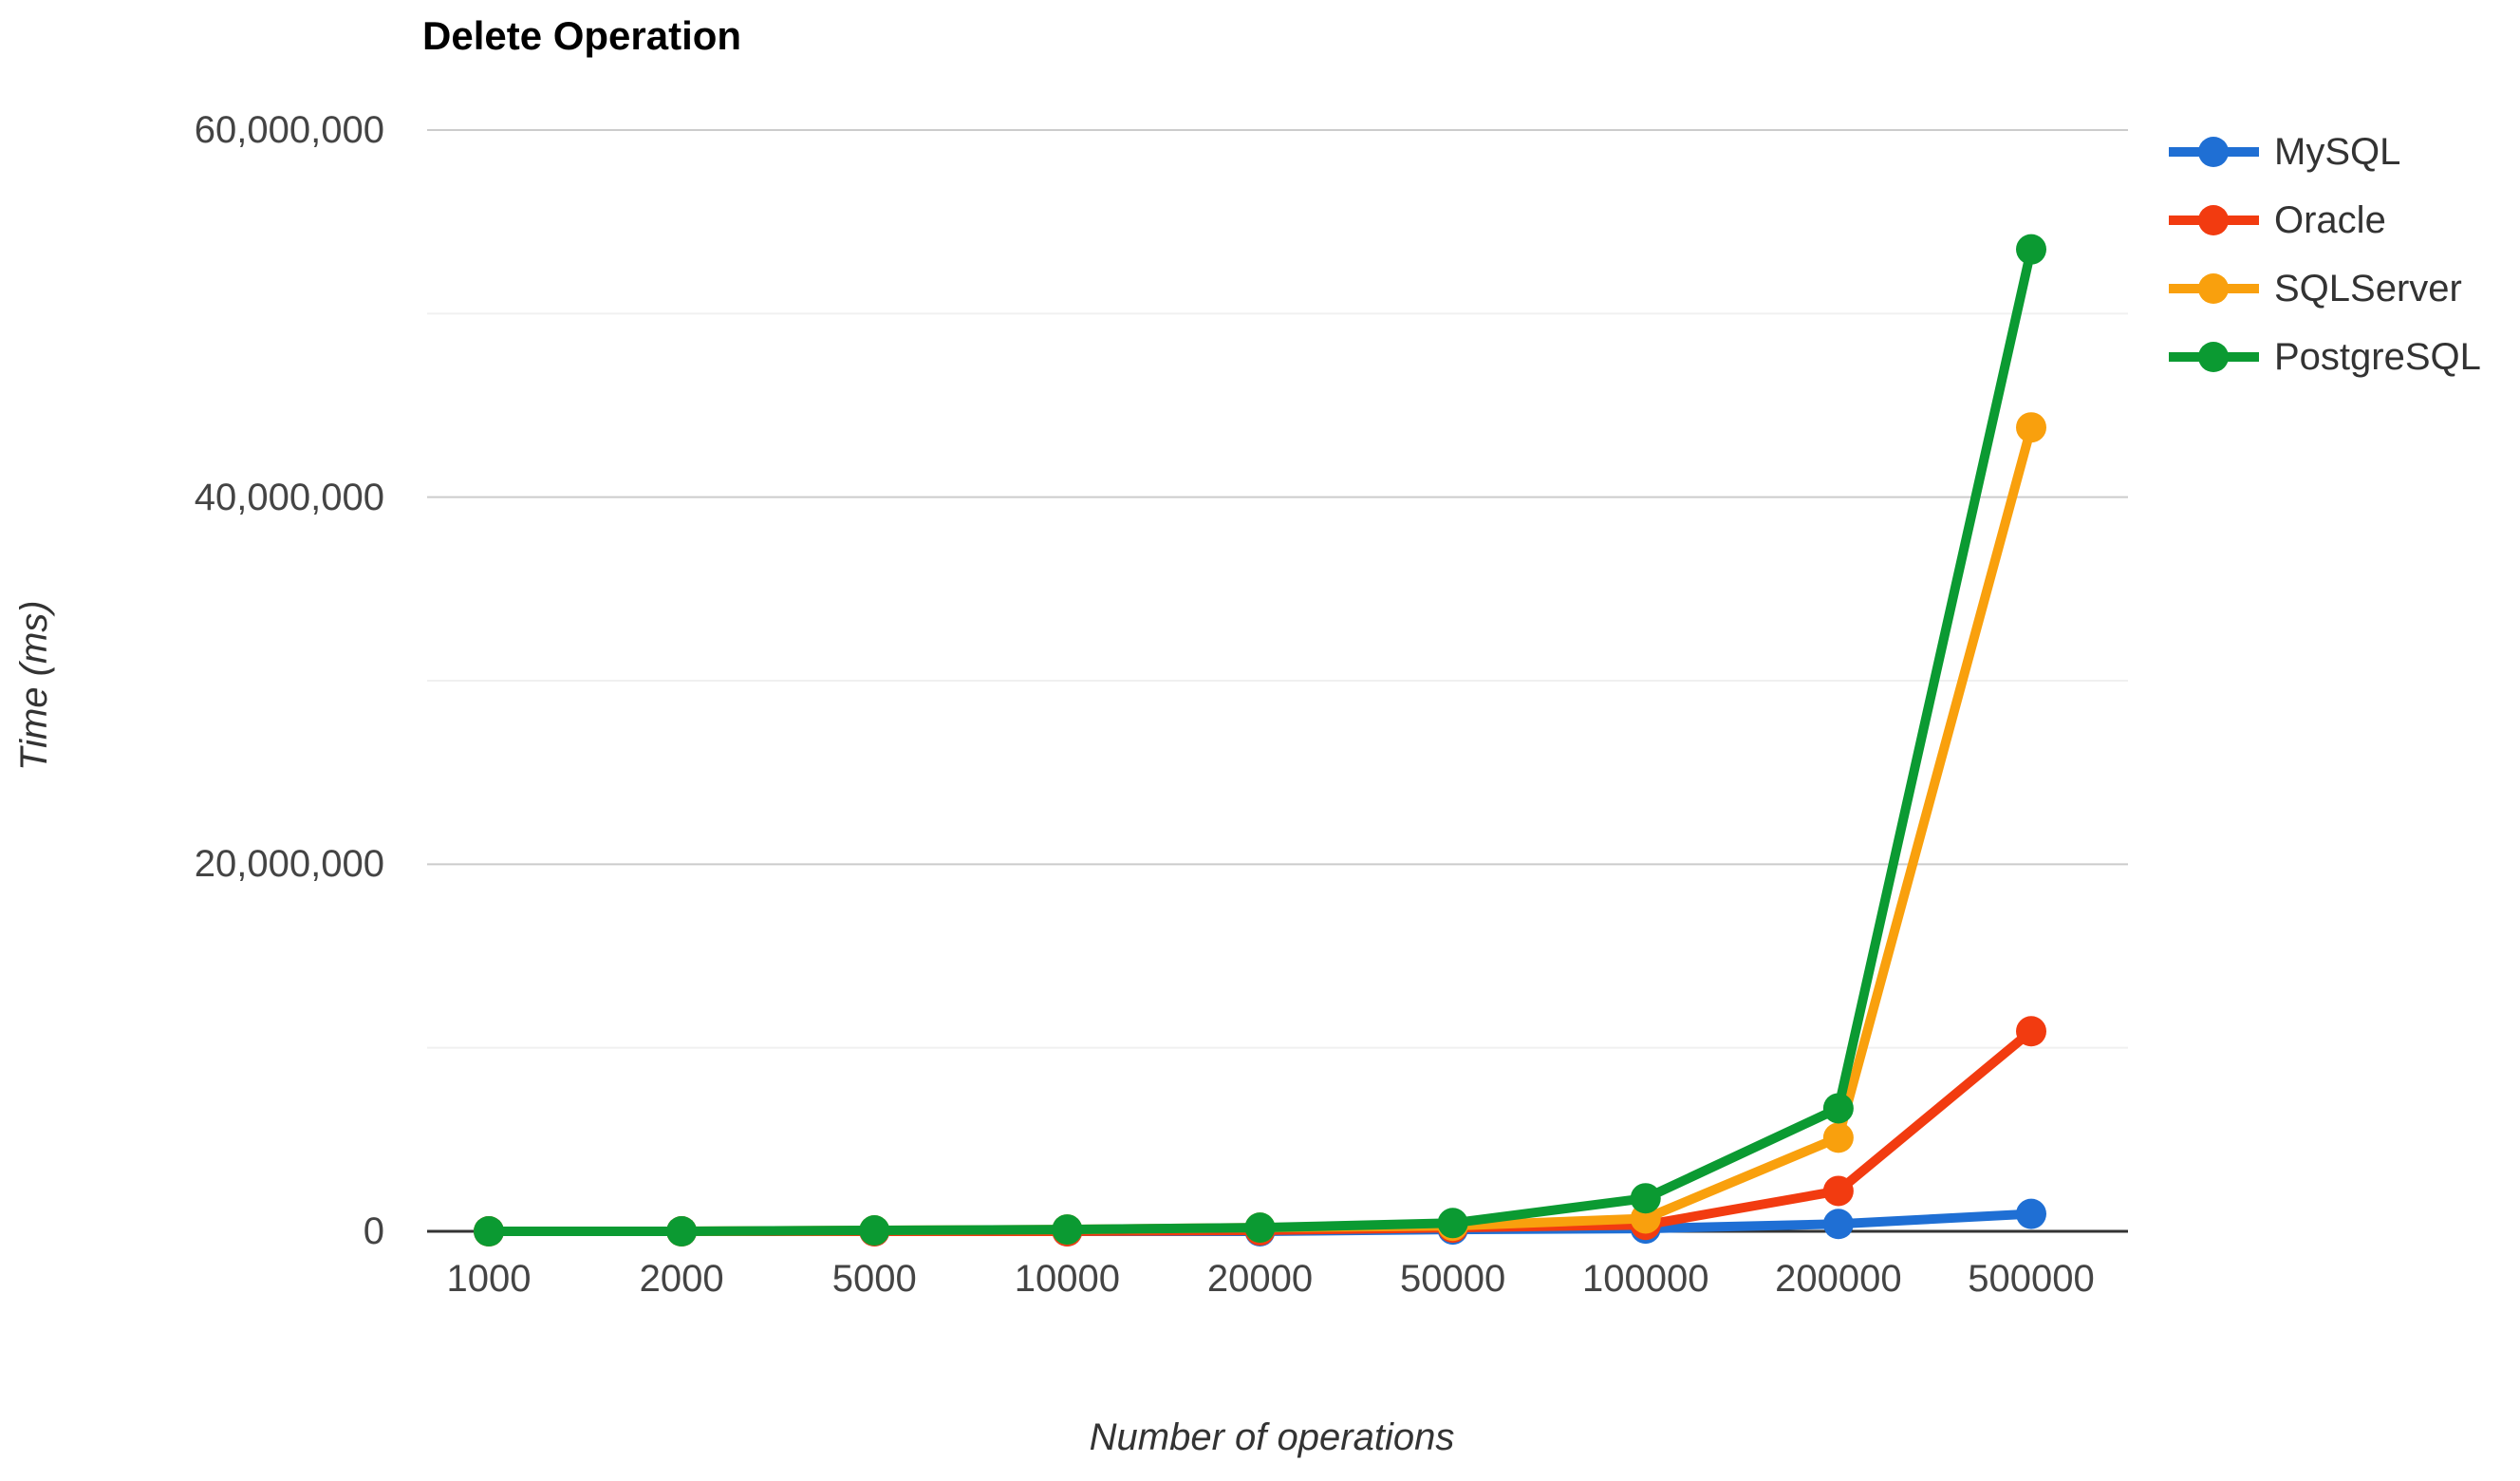 This screenshot has width=2520, height=1481. I want to click on x-tick-label: 100000, so click(1645, 1279).